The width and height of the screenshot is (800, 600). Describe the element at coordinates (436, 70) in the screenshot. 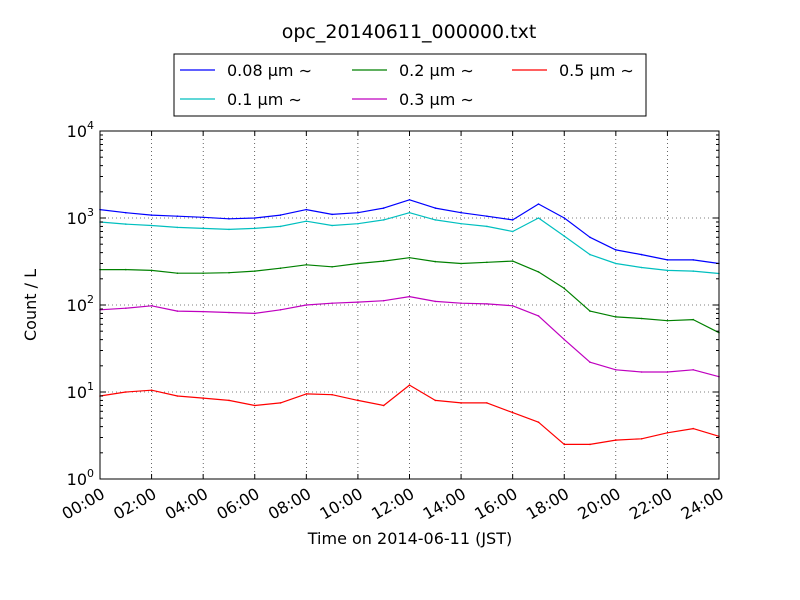

I see `legend-label: 0.2 μm ∼` at that location.